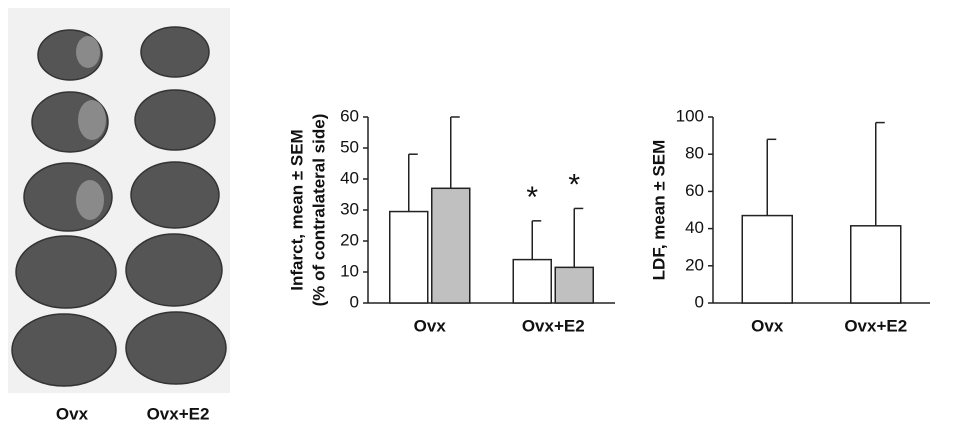 Image resolution: width=956 pixels, height=441 pixels. What do you see at coordinates (72, 413) in the screenshot?
I see `image-label: Ovx` at bounding box center [72, 413].